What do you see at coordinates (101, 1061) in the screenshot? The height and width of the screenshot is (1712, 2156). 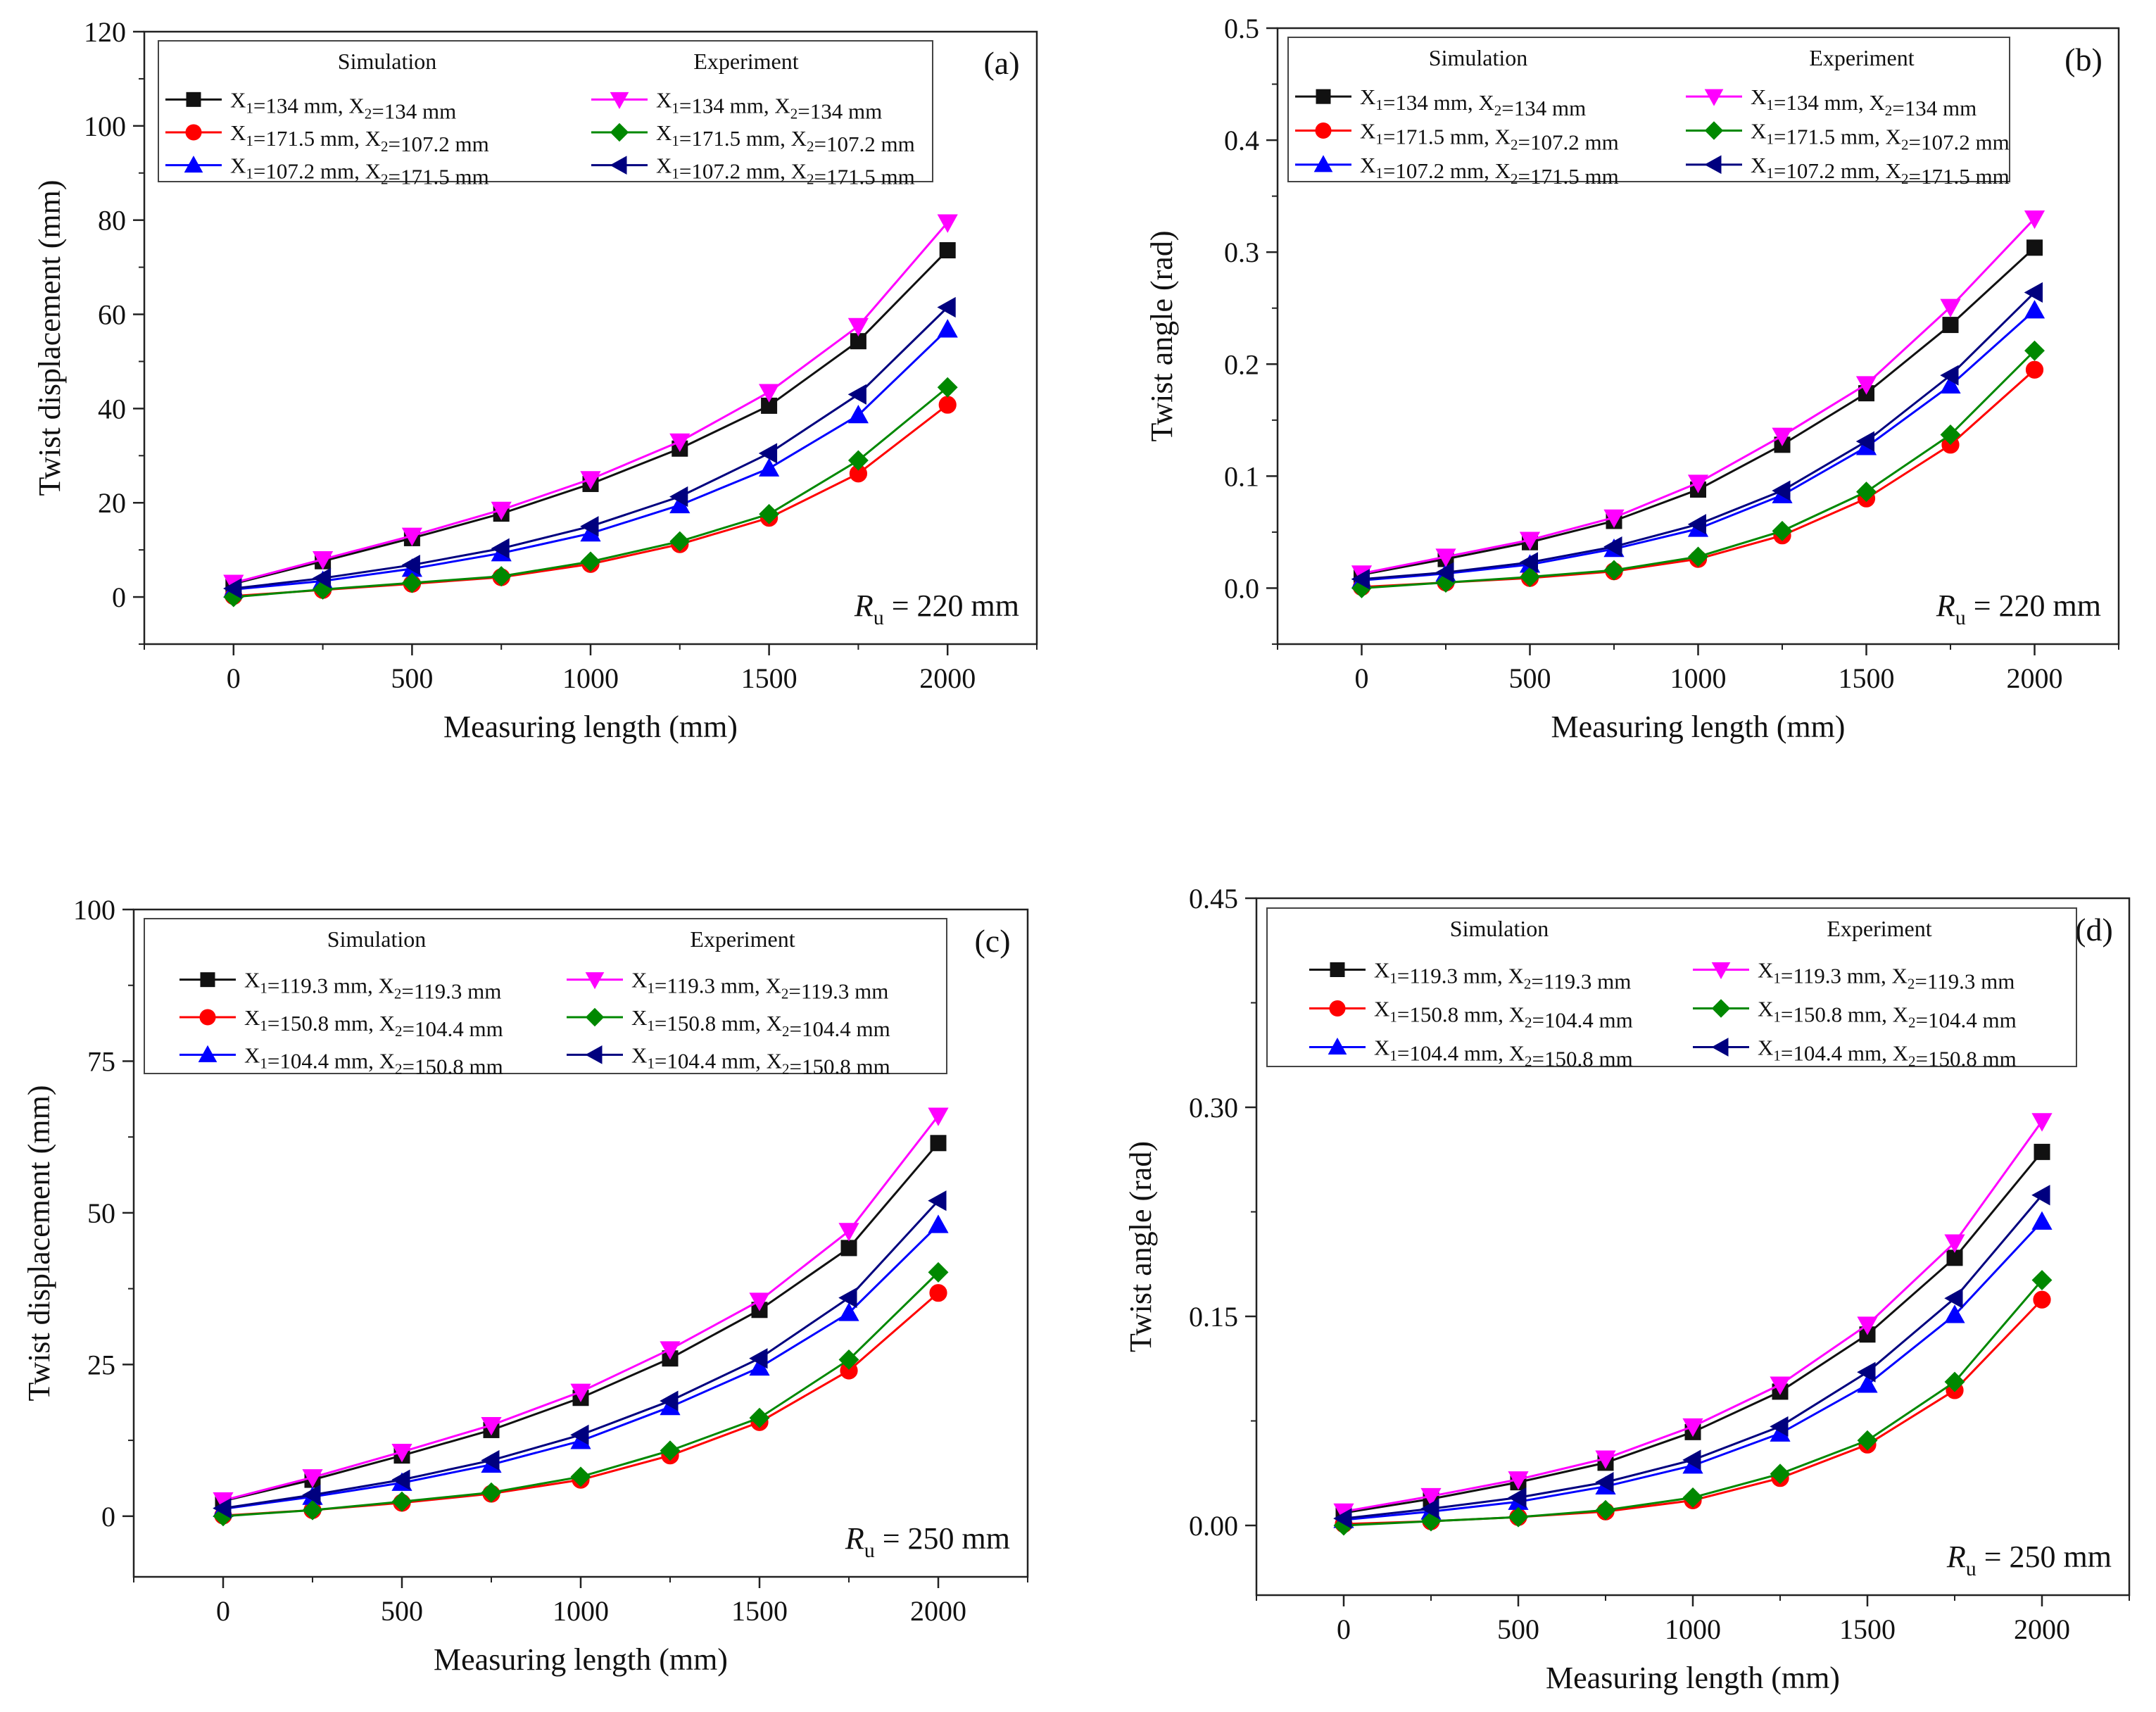 I see `y-tick-label-c-3: 75` at bounding box center [101, 1061].